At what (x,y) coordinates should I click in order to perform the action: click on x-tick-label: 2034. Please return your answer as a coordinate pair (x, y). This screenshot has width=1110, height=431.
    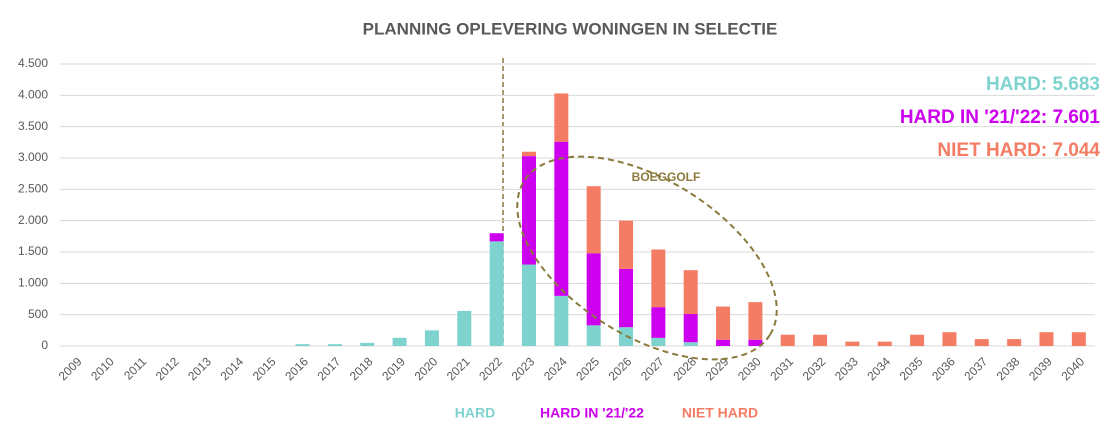
    Looking at the image, I should click on (878, 368).